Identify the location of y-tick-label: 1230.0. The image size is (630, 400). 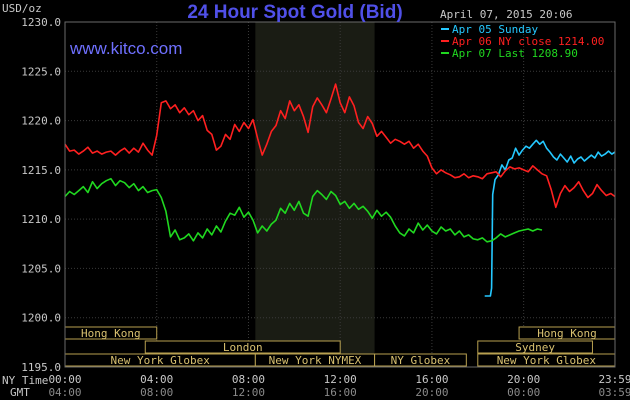
(41, 22).